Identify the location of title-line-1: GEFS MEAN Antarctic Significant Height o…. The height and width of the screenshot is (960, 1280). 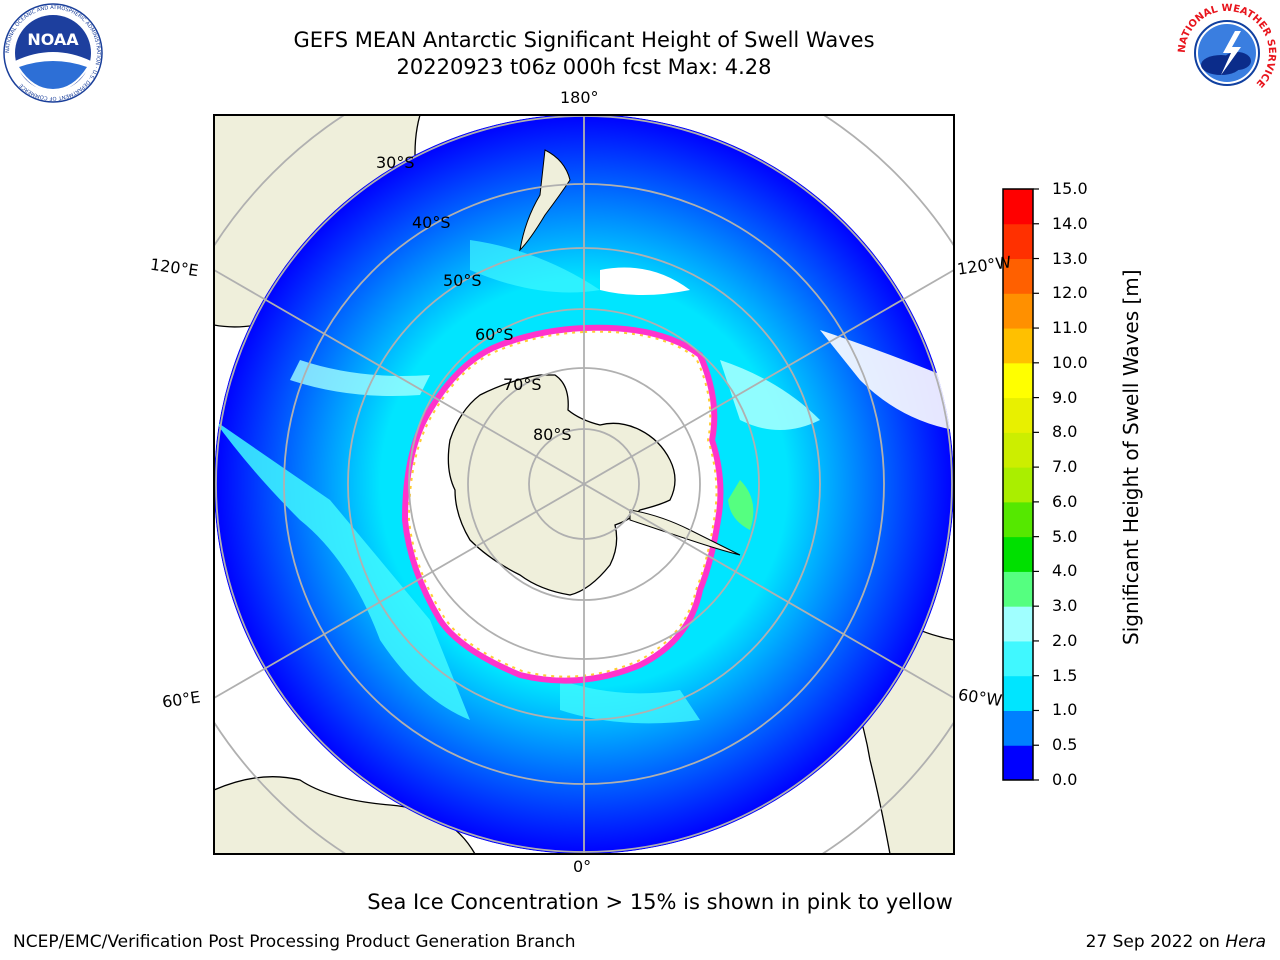
(584, 40).